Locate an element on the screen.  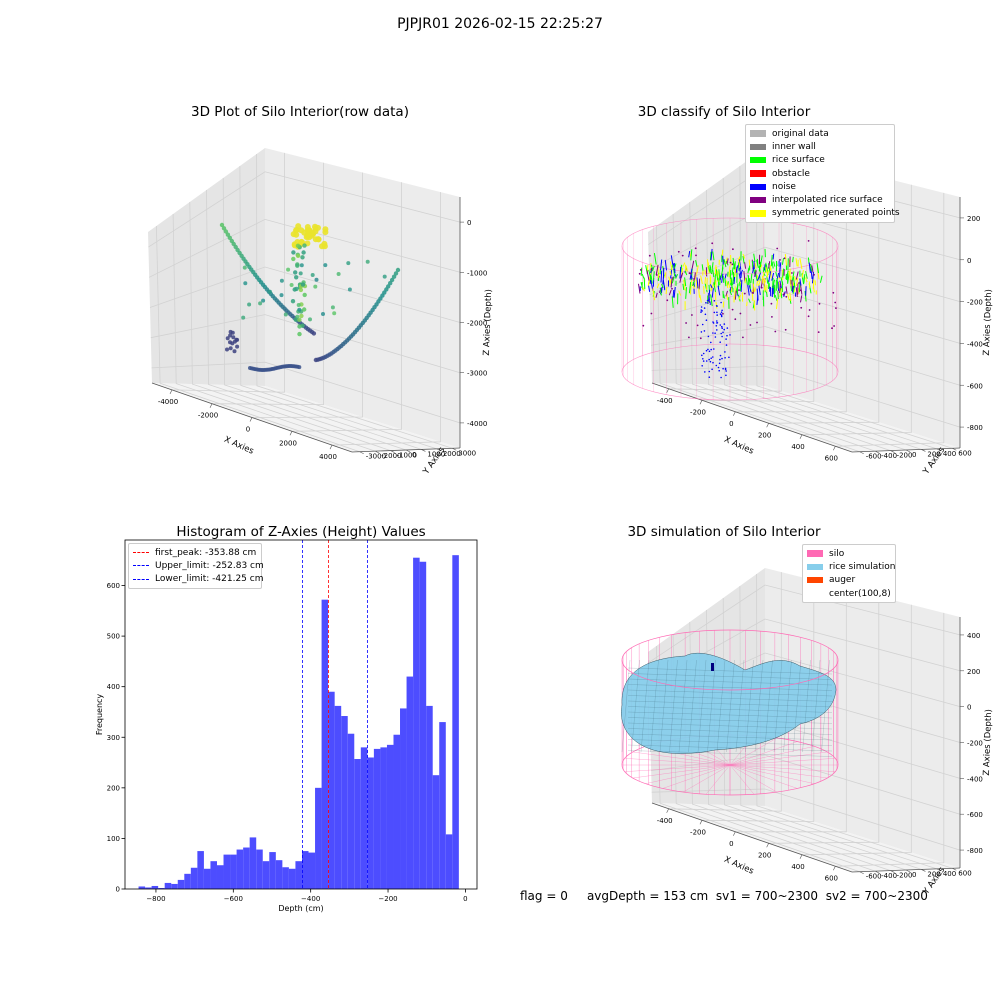
legend-label: noise is located at coordinates (784, 186).